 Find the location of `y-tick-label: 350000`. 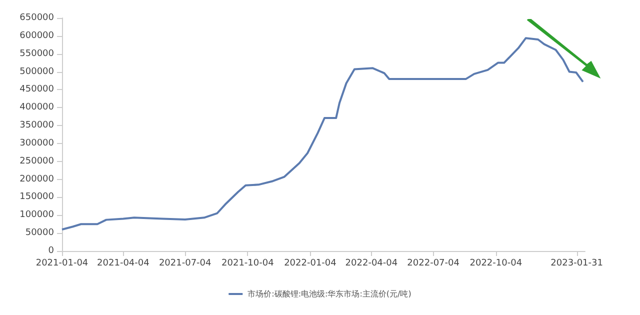

y-tick-label: 350000 is located at coordinates (37, 125).